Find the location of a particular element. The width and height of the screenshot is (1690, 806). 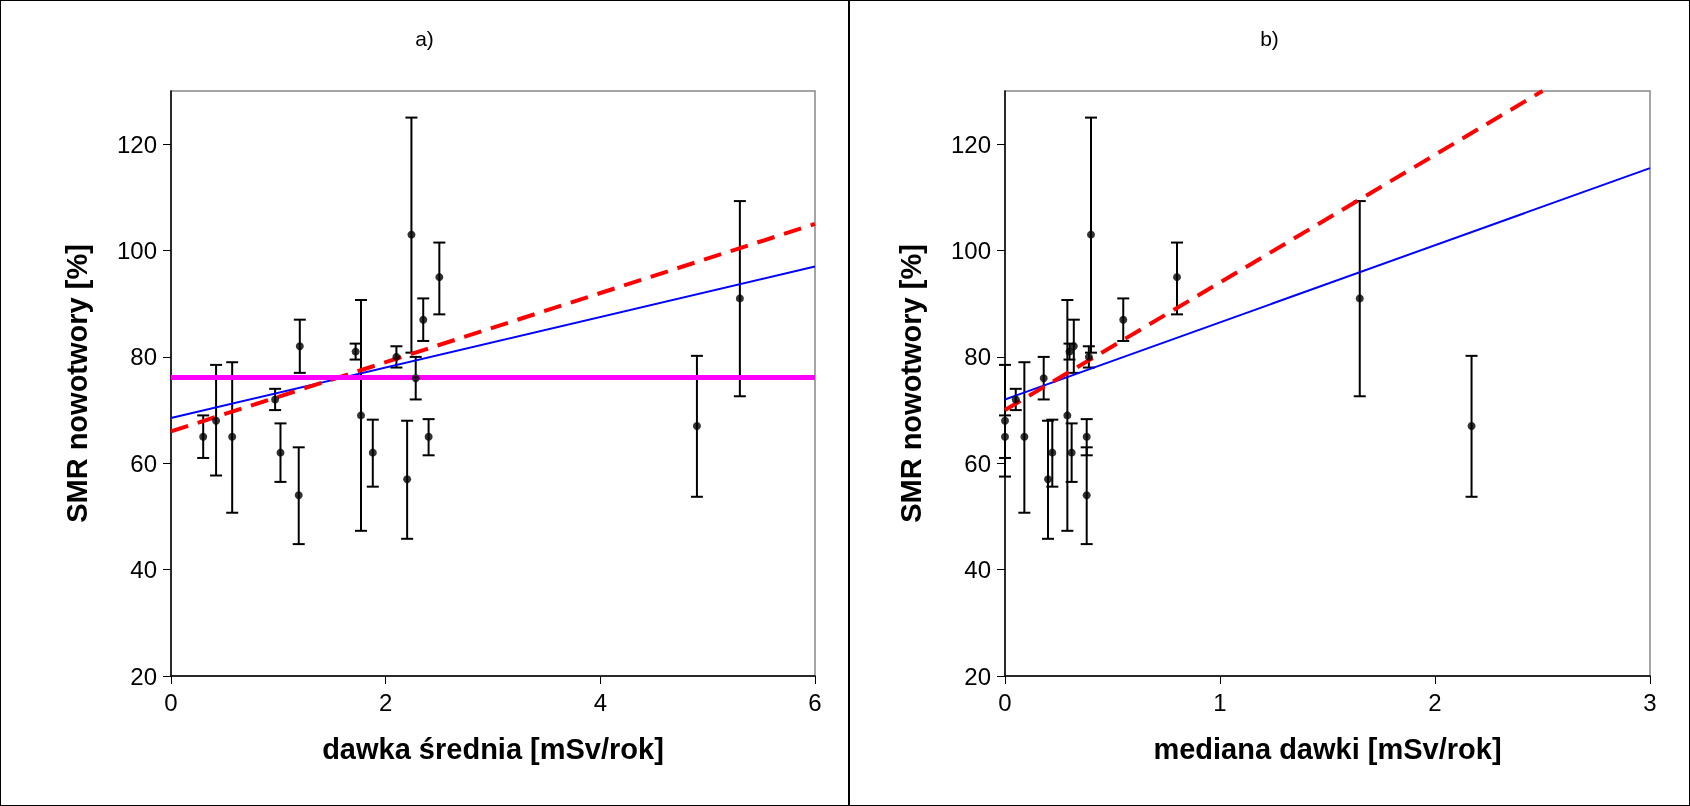

x-tick-label: 3 is located at coordinates (1650, 702).